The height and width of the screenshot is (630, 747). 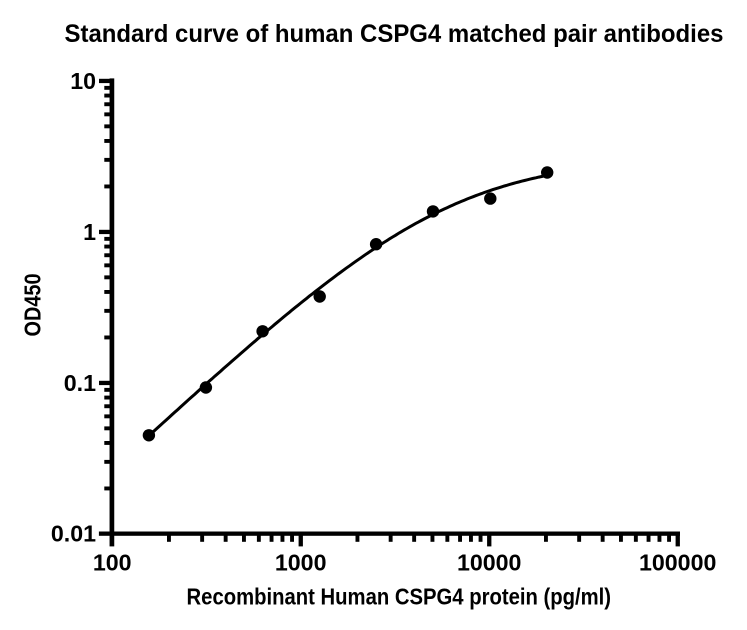 I want to click on svg-text: 10, so click(x=83, y=81).